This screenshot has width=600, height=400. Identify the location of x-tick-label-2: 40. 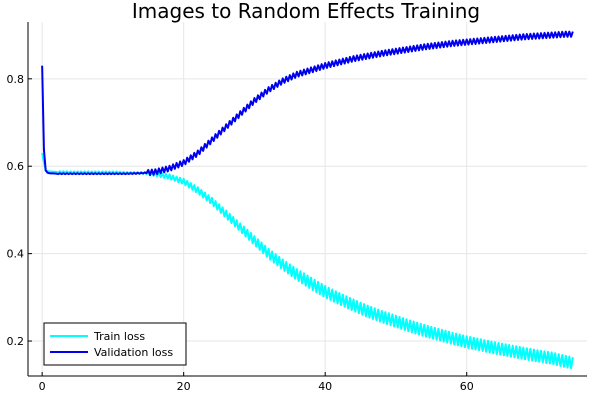
(325, 386).